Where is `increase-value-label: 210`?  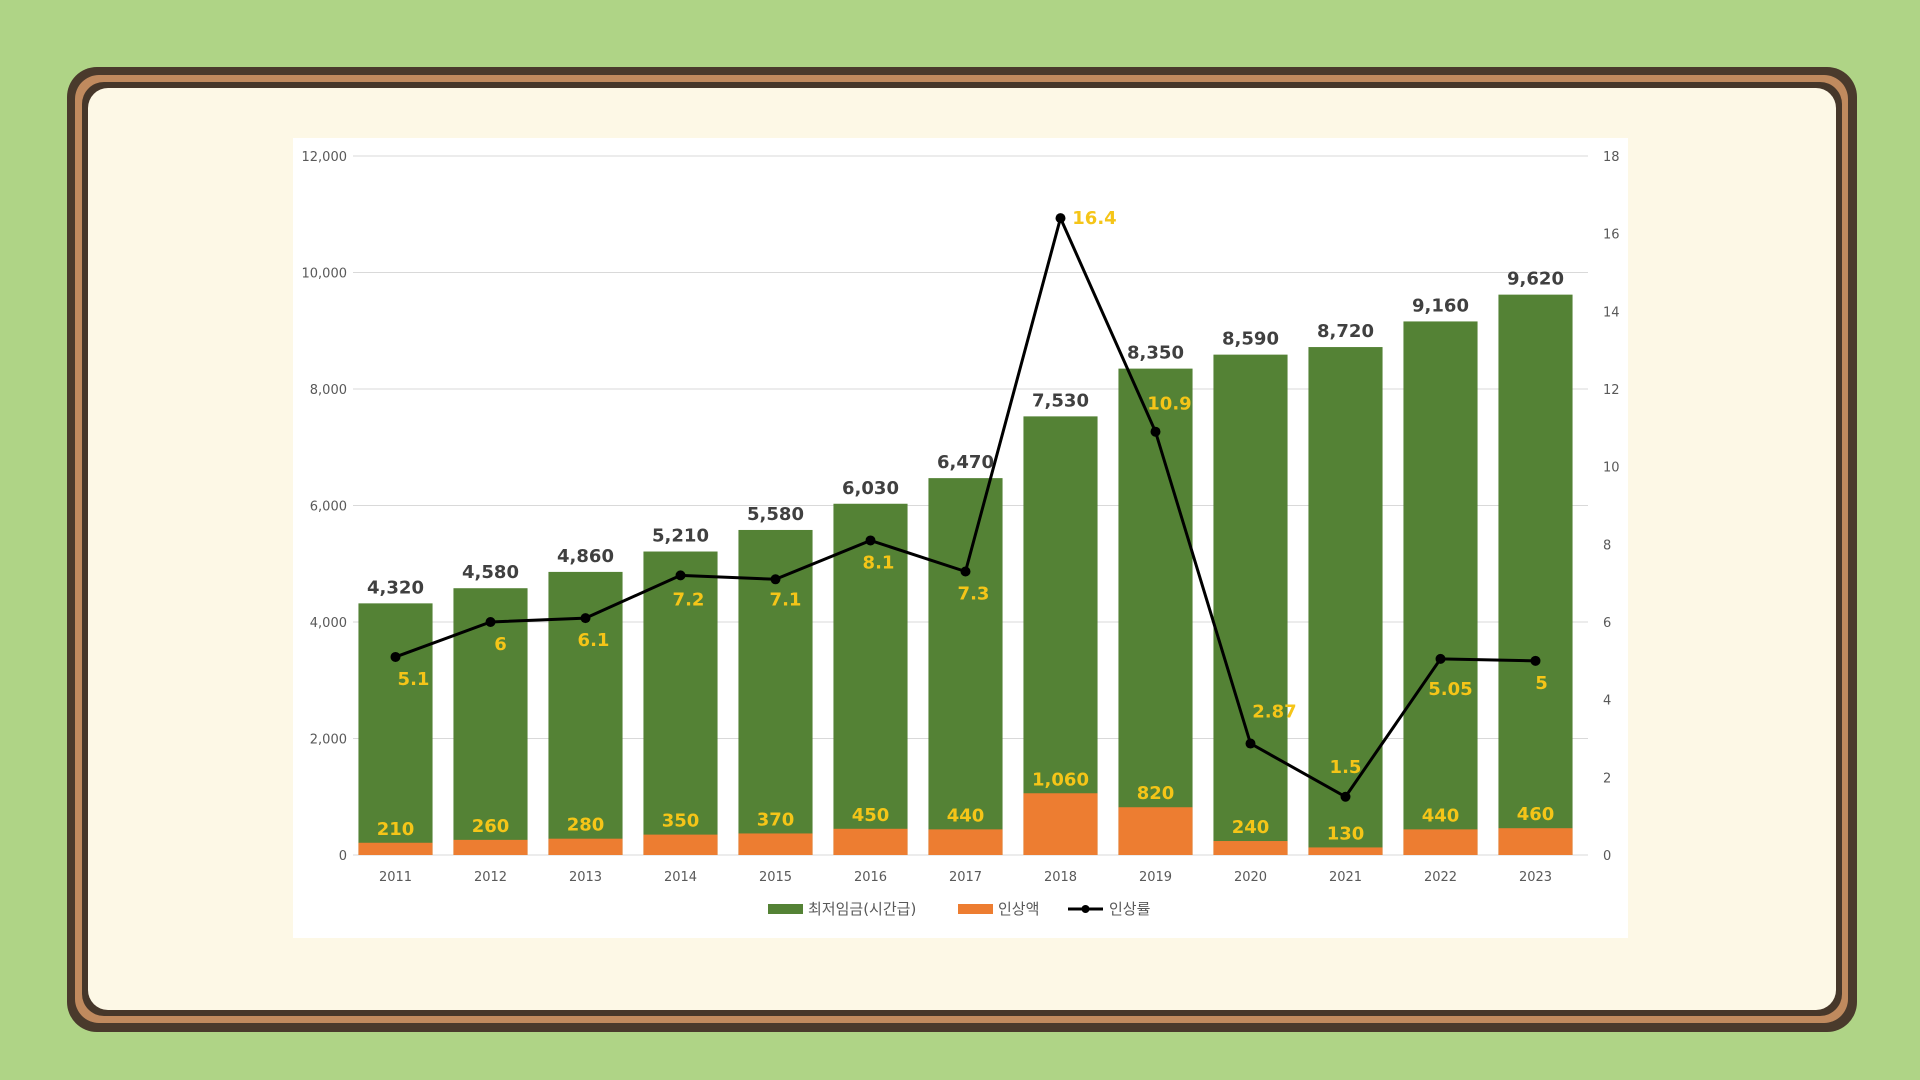
increase-value-label: 210 is located at coordinates (396, 829).